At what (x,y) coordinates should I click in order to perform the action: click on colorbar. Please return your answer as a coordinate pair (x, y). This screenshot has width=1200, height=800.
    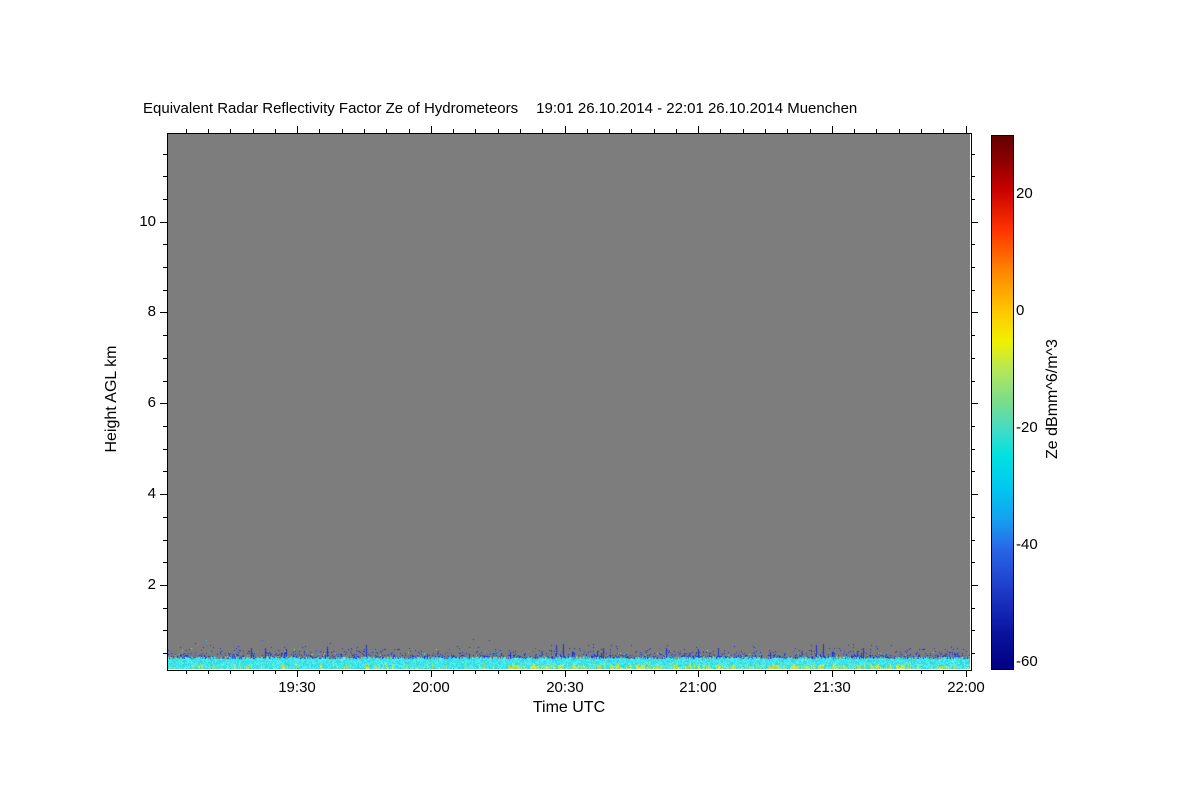
    Looking at the image, I should click on (1002, 402).